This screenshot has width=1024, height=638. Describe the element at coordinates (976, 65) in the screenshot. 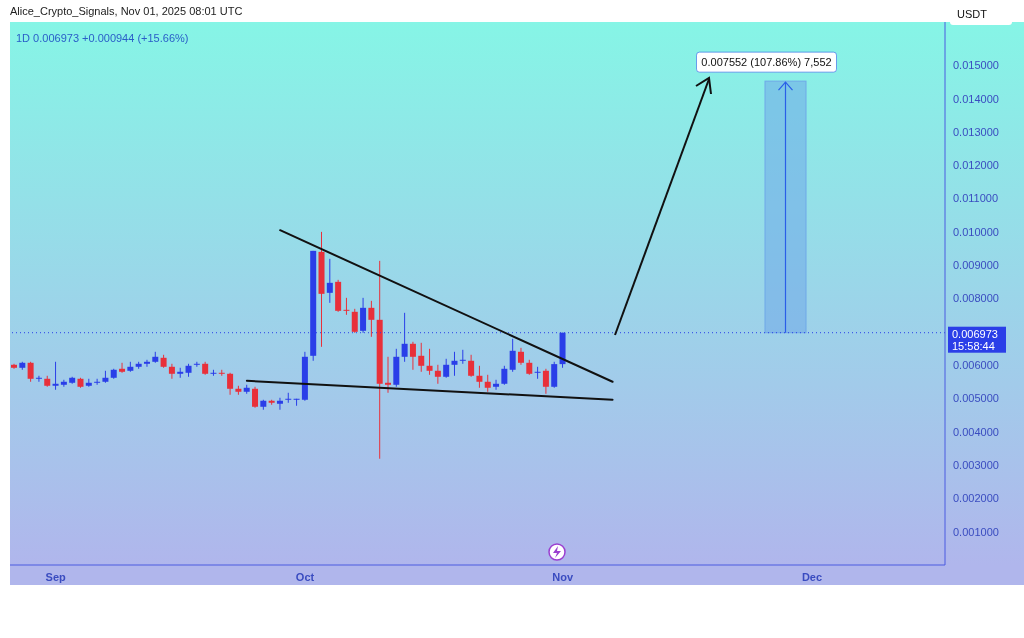

I see `y-tick-label: 0.015000` at that location.